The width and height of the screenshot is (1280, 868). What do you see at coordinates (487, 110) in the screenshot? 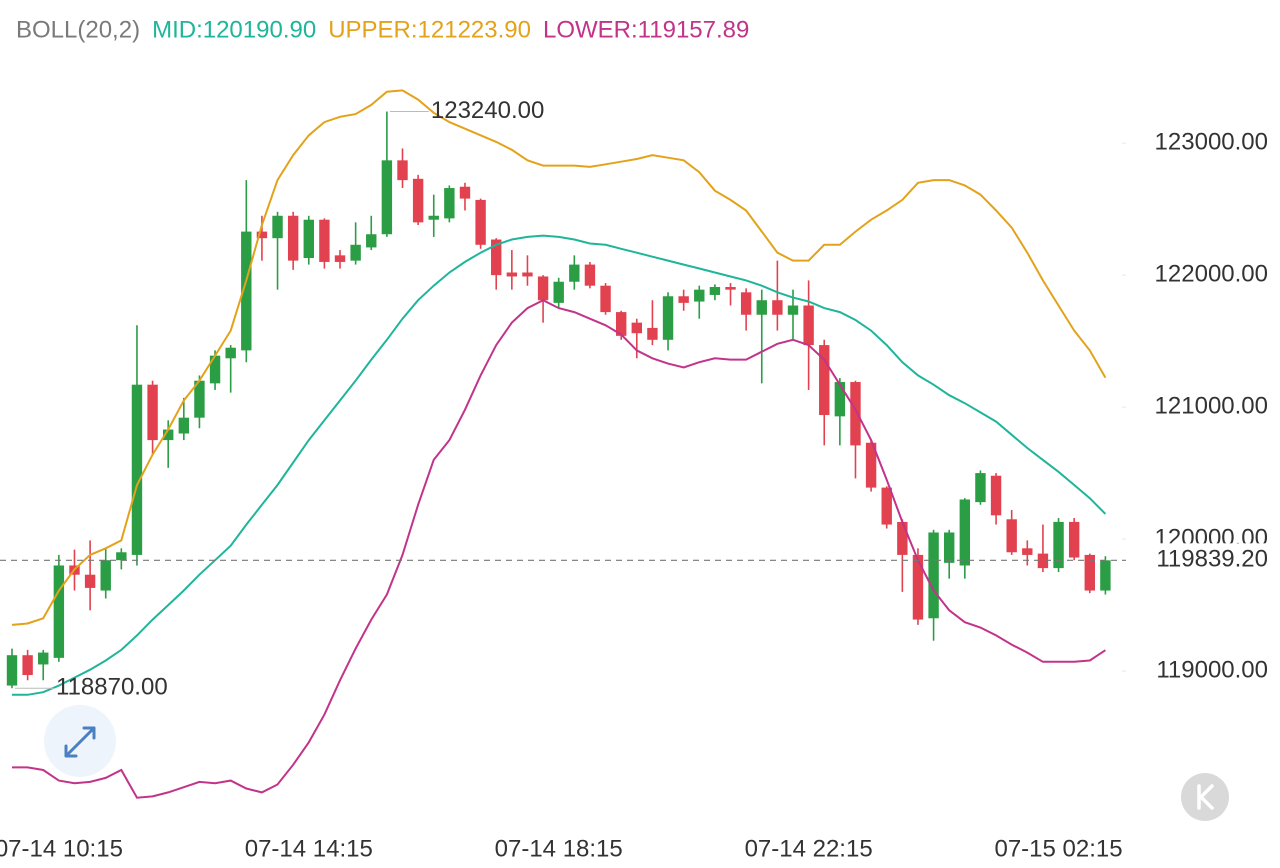
I see `annotation-label: 123240.00` at bounding box center [487, 110].